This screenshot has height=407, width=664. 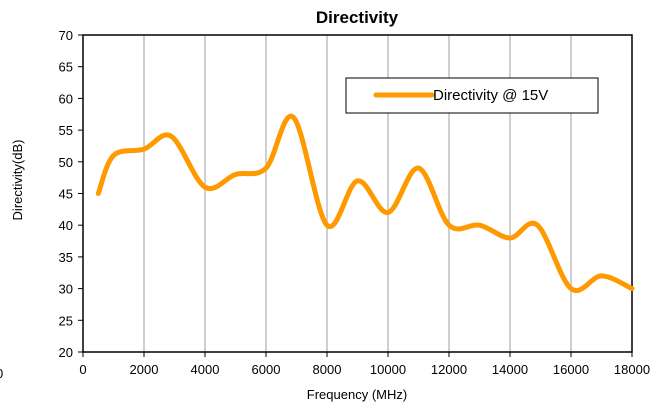 I want to click on legend-label: Directivity @ 15V, so click(x=490, y=95).